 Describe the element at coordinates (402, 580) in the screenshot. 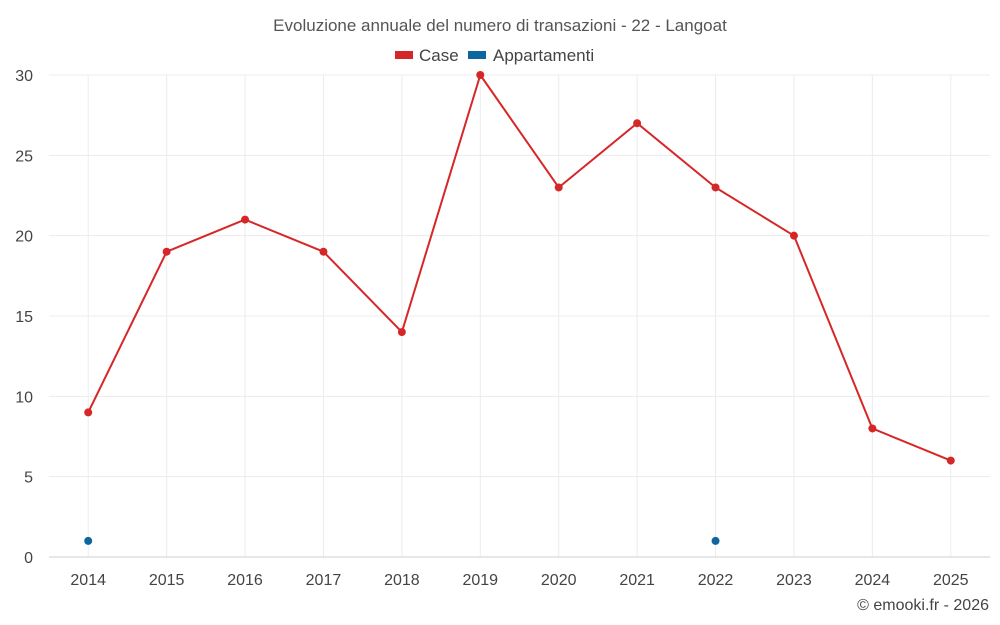

I see `x-tick-label: 2018` at that location.